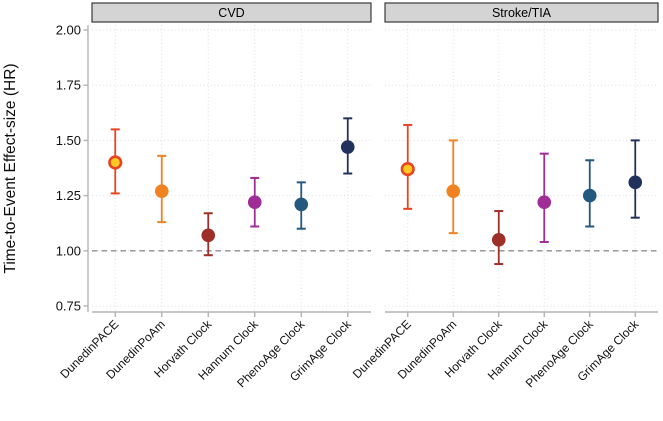 The image size is (663, 421). What do you see at coordinates (68, 85) in the screenshot?
I see `y-tick-label: 1.75` at bounding box center [68, 85].